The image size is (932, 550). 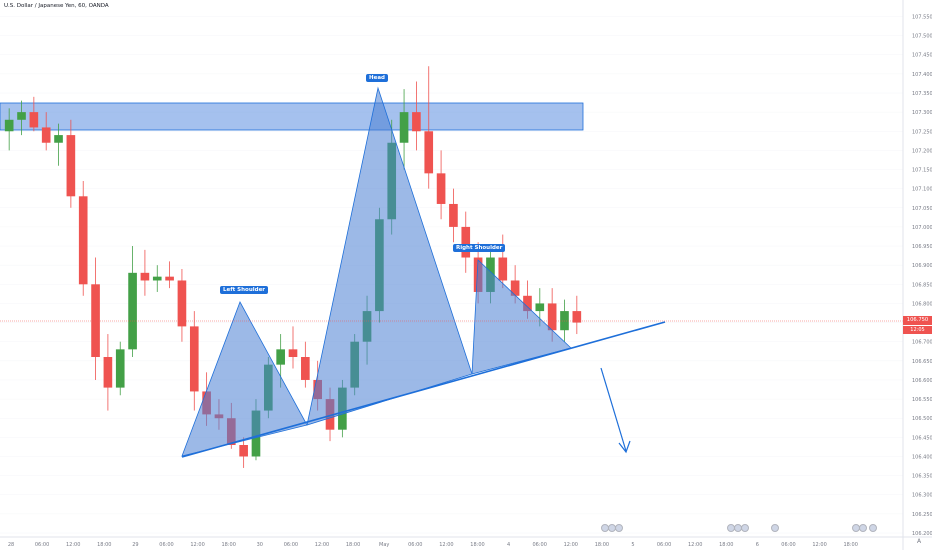 What do you see at coordinates (922, 132) in the screenshot?
I see `price-tick-label: 107.250` at bounding box center [922, 132].